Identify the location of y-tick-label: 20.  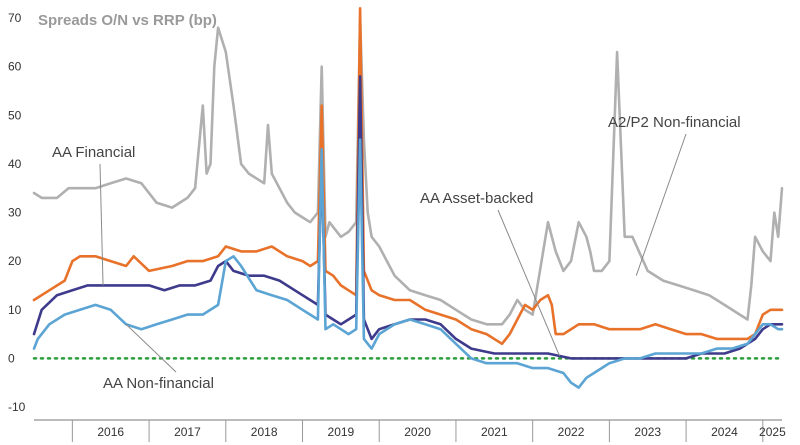
(15, 261).